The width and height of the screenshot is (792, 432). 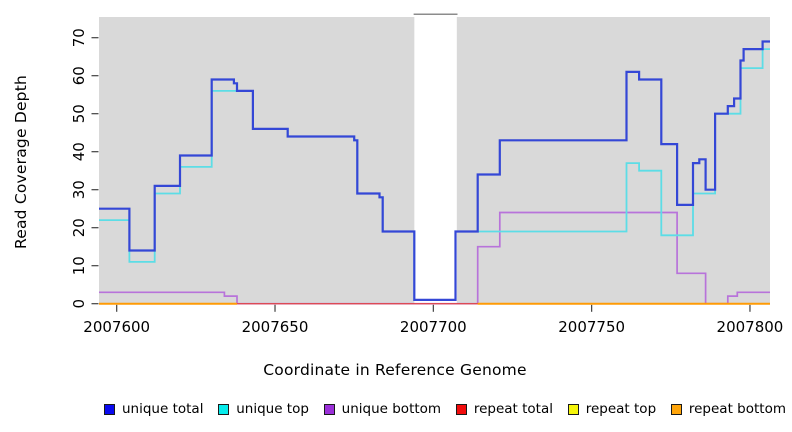 I want to click on legend-swatch-repeat-total, so click(x=461, y=409).